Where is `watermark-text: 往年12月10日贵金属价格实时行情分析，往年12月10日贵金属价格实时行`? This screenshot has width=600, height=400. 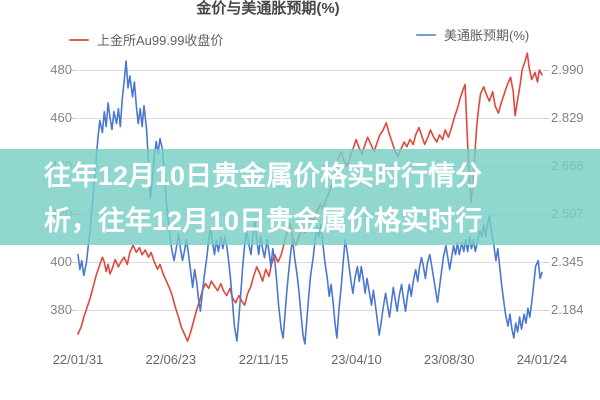 watermark-text: 往年12月10日贵金属价格实时行情分析，往年12月10日贵金属价格实时行 is located at coordinates (263, 198).